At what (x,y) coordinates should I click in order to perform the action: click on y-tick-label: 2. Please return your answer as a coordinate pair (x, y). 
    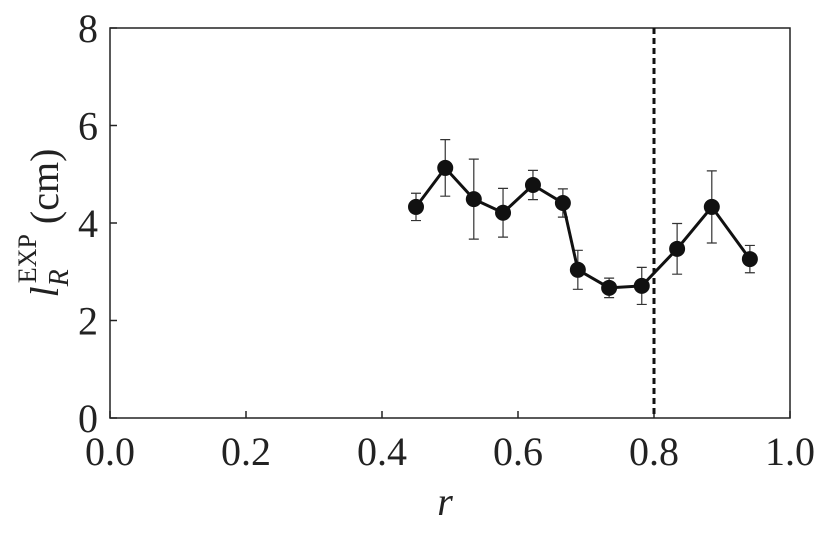
    Looking at the image, I should click on (88, 321).